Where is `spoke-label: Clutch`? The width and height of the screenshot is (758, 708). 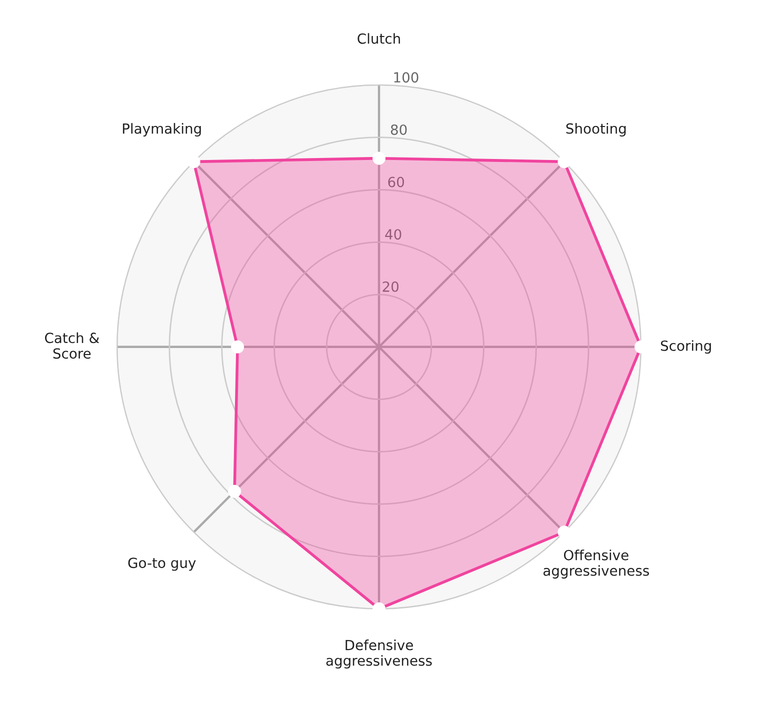
spoke-label: Clutch is located at coordinates (379, 38).